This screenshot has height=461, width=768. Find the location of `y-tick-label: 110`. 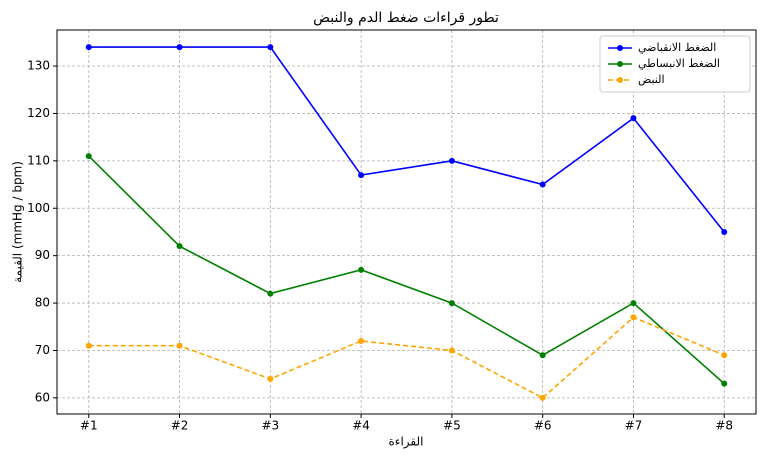

y-tick-label: 110 is located at coordinates (38, 160).